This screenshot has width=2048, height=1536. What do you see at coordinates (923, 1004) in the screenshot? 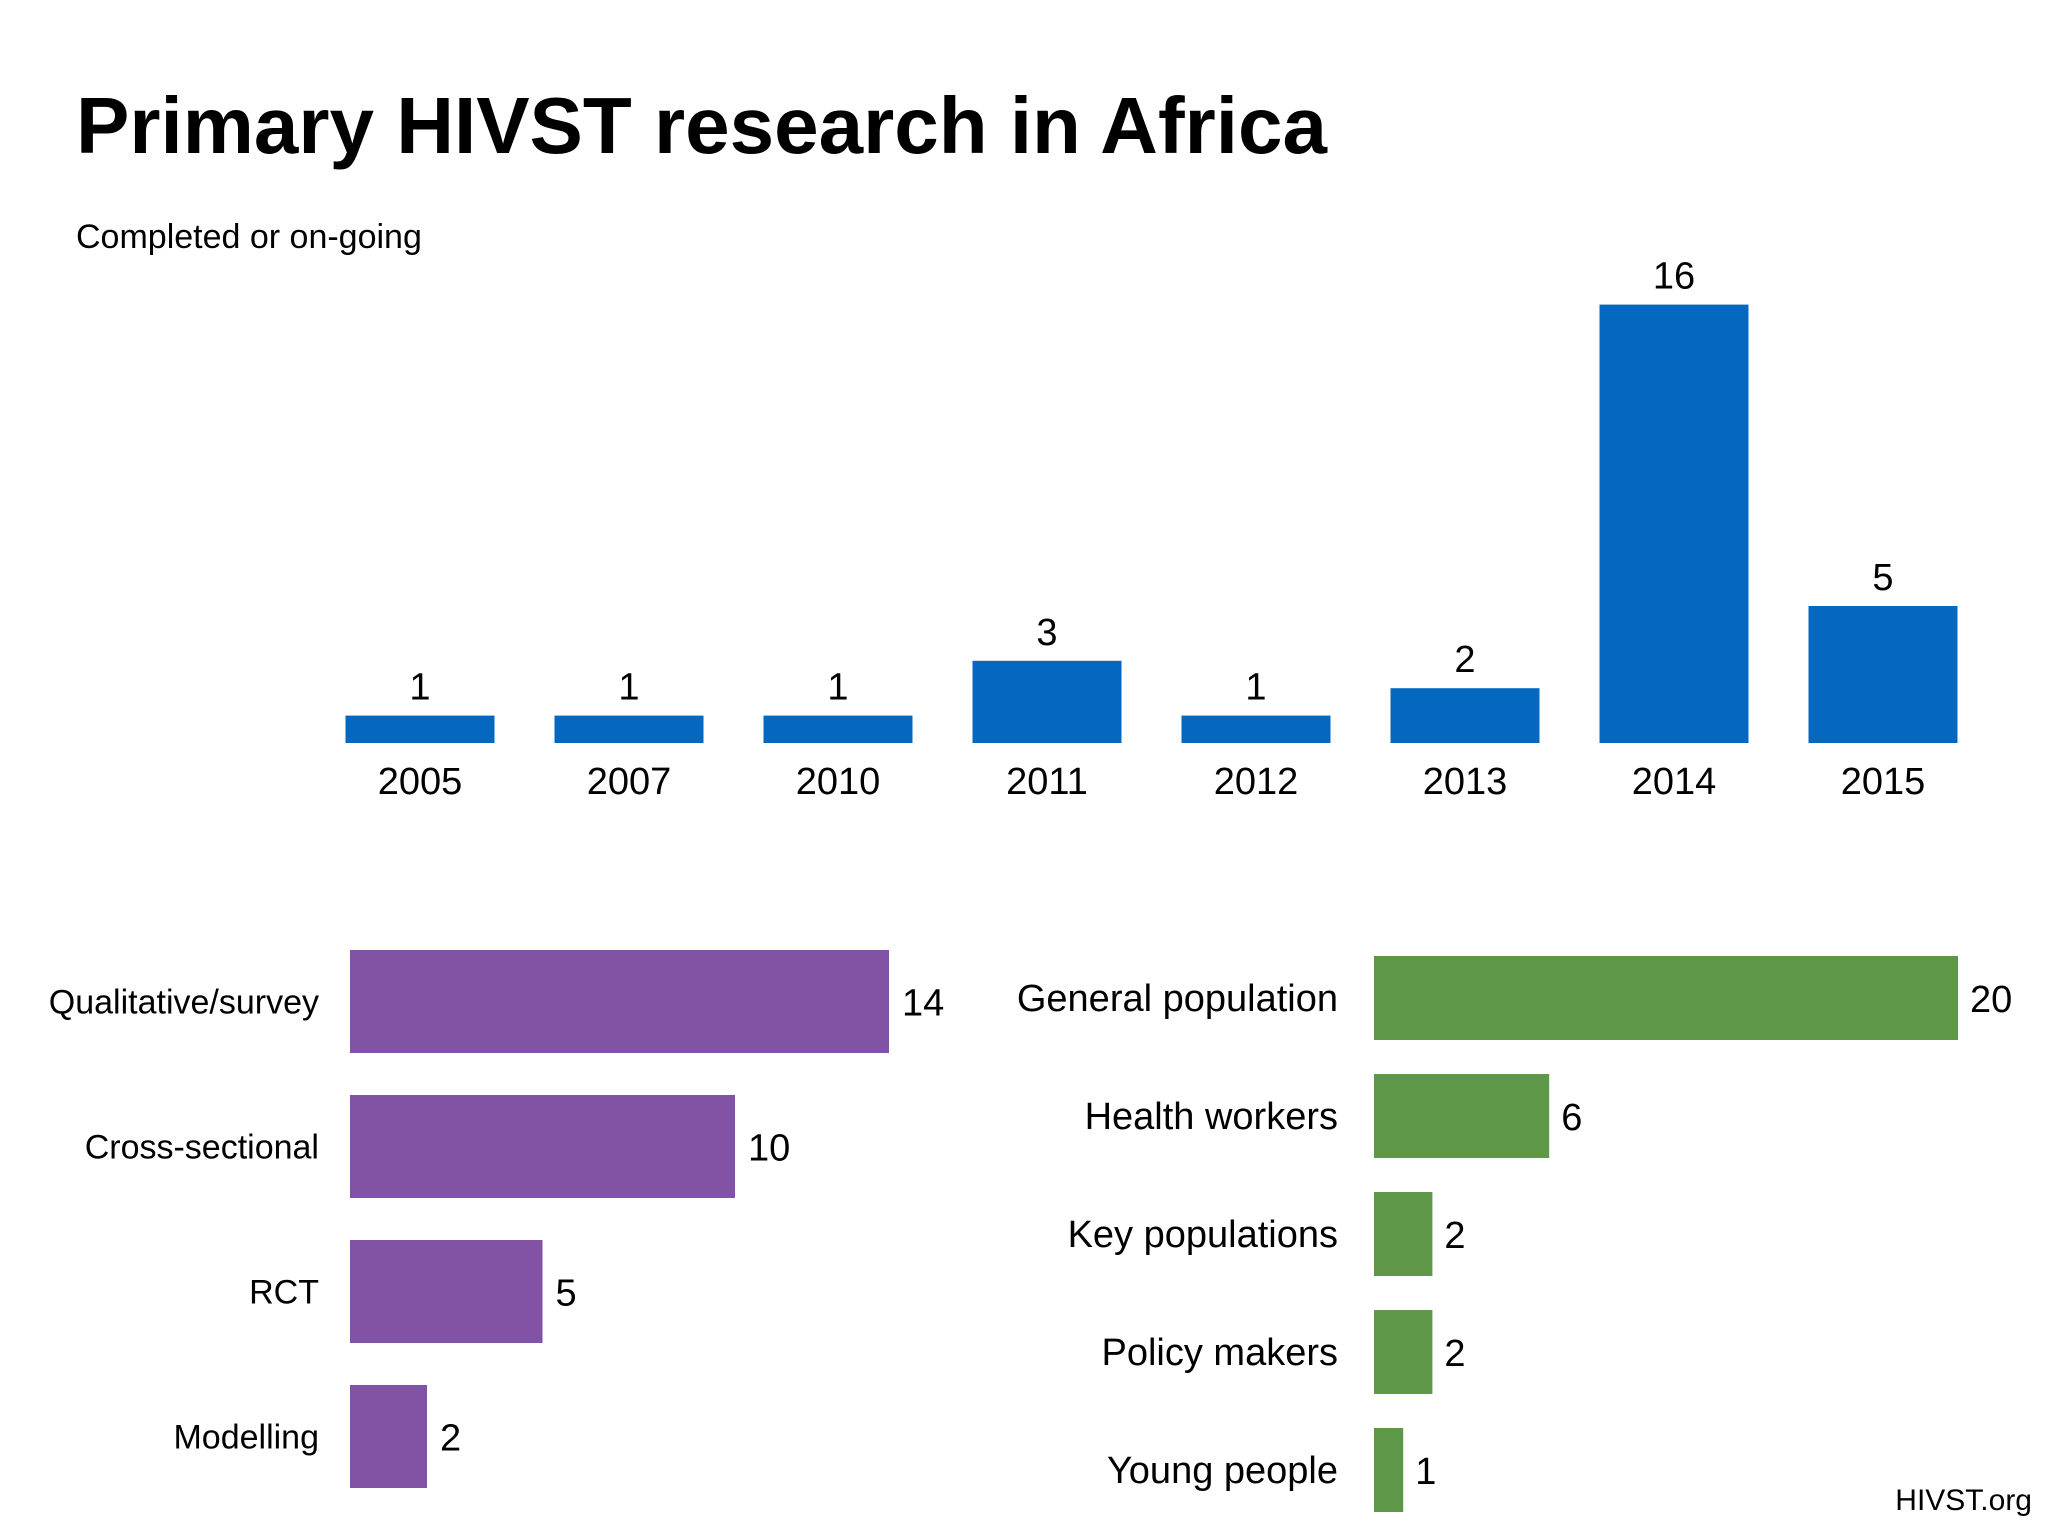
I see `data-label-qualitative-survey: 14` at bounding box center [923, 1004].